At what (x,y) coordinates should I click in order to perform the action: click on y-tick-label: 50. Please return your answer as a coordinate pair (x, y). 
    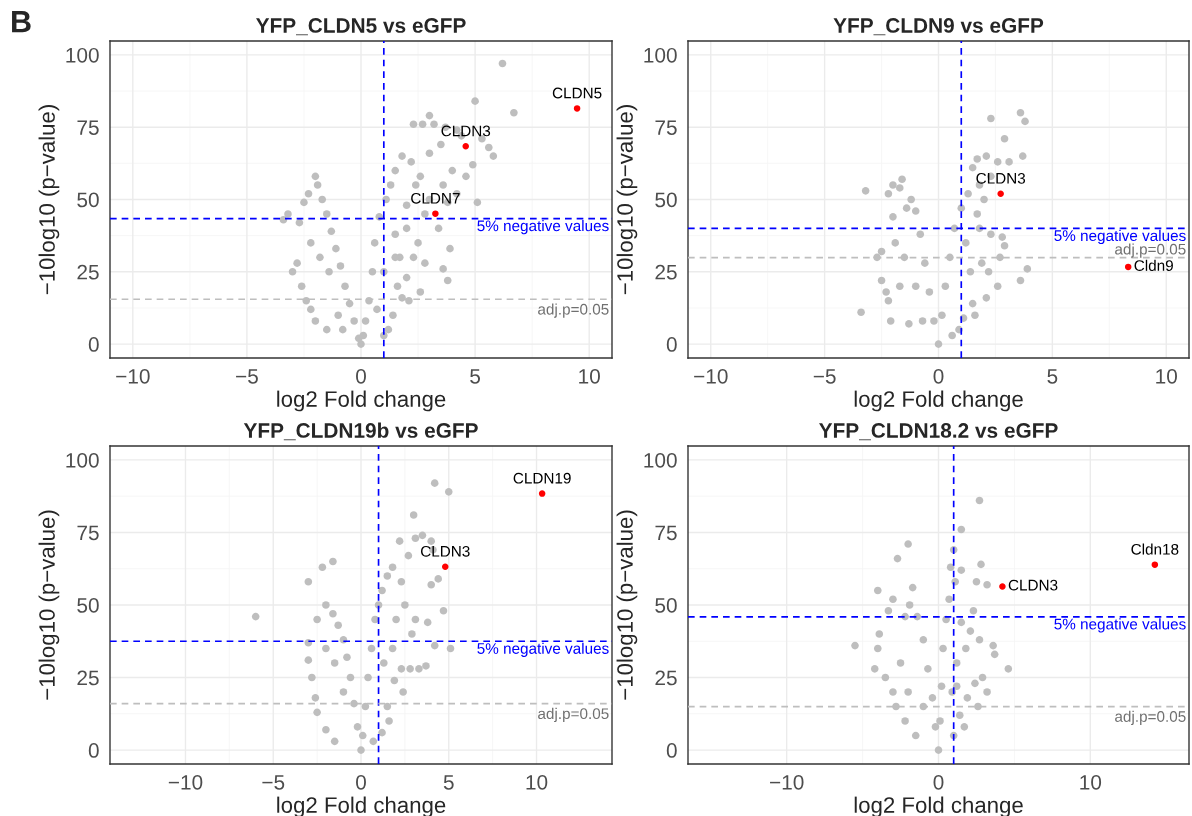
    Looking at the image, I should click on (88, 200).